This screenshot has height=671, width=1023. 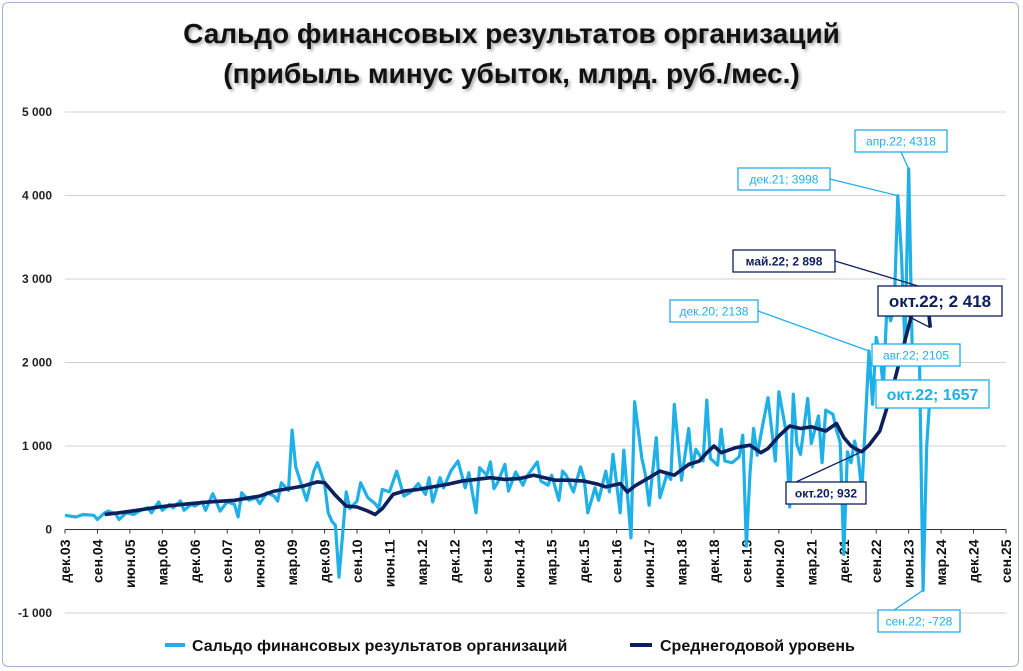 What do you see at coordinates (37, 279) in the screenshot?
I see `y-tick-label: 3 000` at bounding box center [37, 279].